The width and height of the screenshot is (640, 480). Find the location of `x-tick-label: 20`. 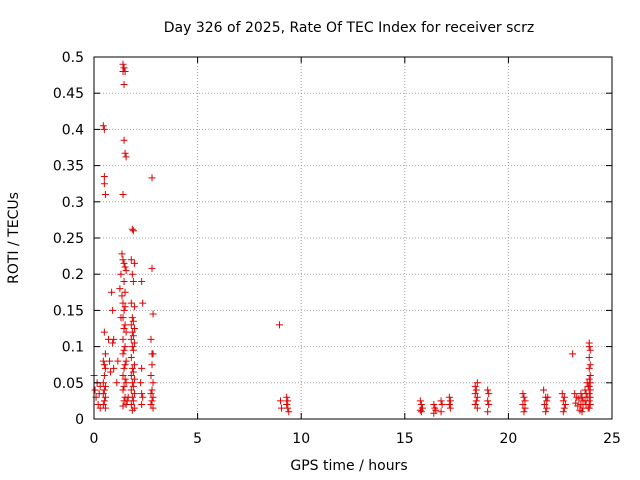

x-tick-label: 20 is located at coordinates (508, 439).